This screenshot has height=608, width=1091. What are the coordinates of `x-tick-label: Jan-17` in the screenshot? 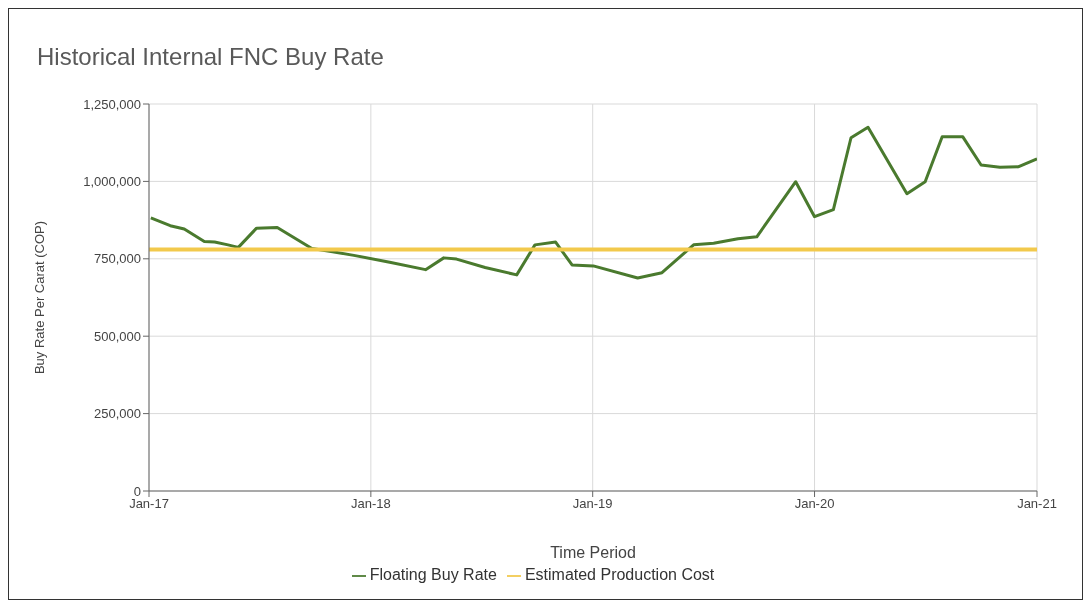 It's located at (149, 504).